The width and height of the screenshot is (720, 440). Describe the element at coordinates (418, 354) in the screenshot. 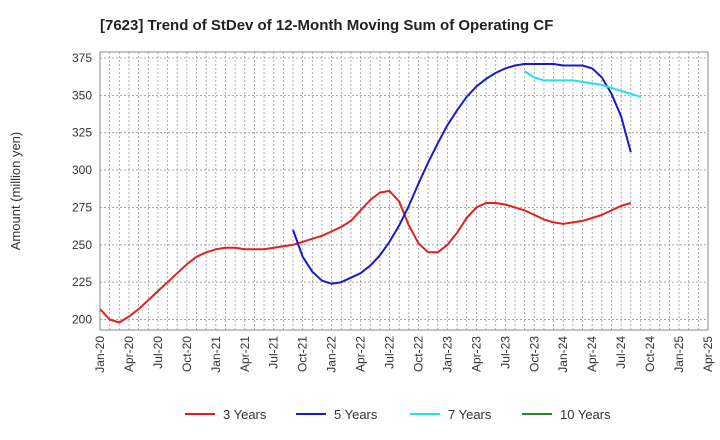

I see `x-tick-label: Oct-22` at that location.